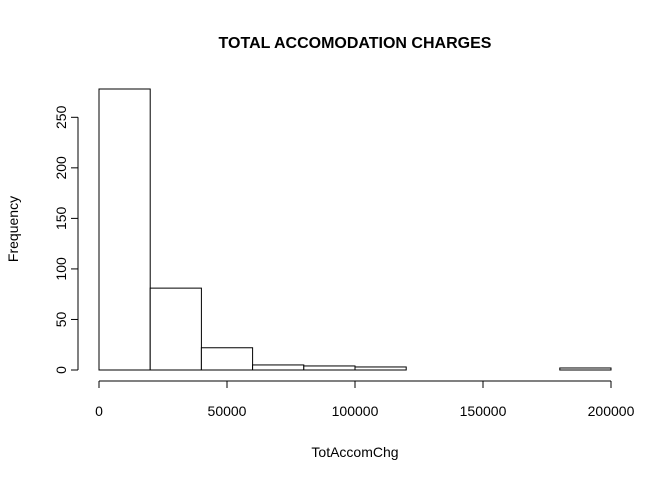  What do you see at coordinates (61, 117) in the screenshot?
I see `y-tick-label: 250` at bounding box center [61, 117].